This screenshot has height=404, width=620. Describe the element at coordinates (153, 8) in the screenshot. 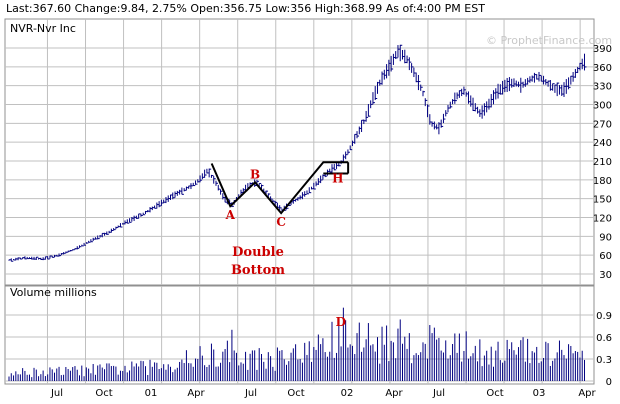

I see `change-value: 9.84, 2.75%` at that location.